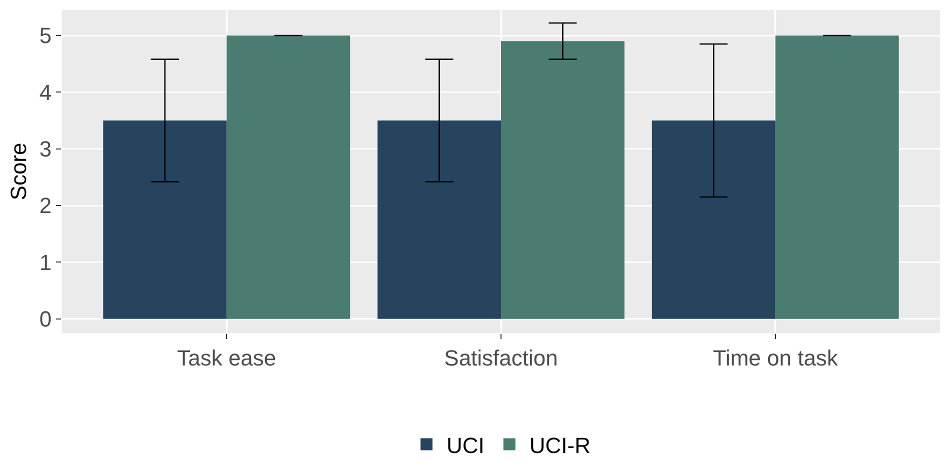 The width and height of the screenshot is (944, 470). What do you see at coordinates (45, 262) in the screenshot?
I see `y-tick-label: 1` at bounding box center [45, 262].